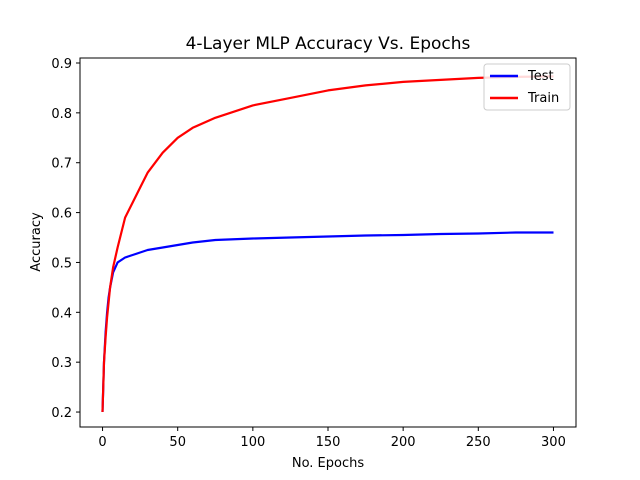 The height and width of the screenshot is (480, 640). I want to click on chart-title: 4-Layer MLP Accuracy Vs. Epochs, so click(328, 44).